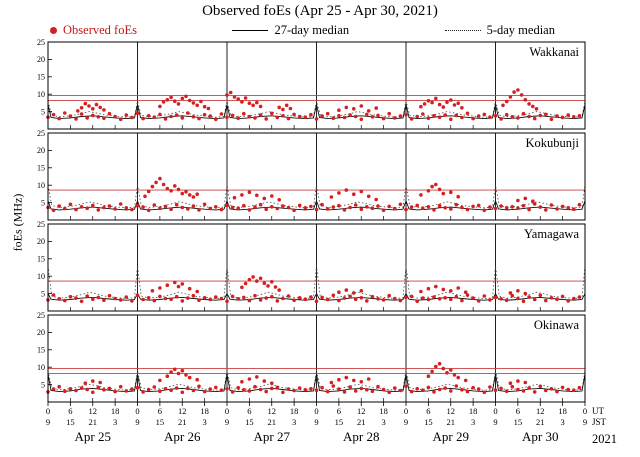 The height and width of the screenshot is (457, 640). I want to click on y-tick-label: 10, so click(41, 94).